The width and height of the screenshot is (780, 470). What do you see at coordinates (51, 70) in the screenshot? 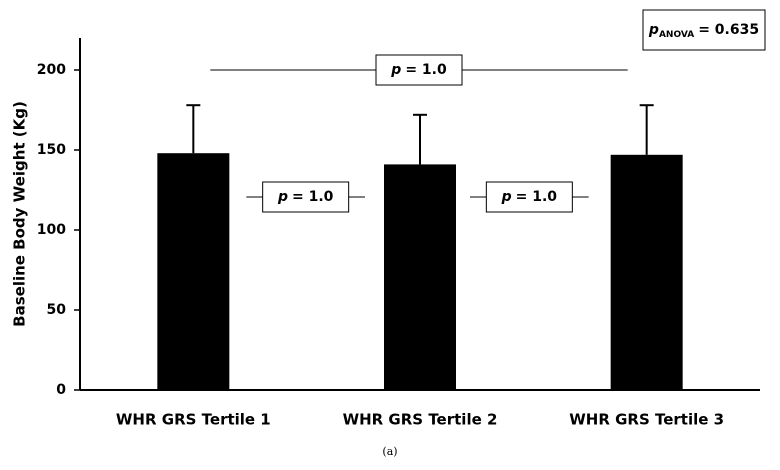
I see `y-tick-label: 200` at bounding box center [51, 70].